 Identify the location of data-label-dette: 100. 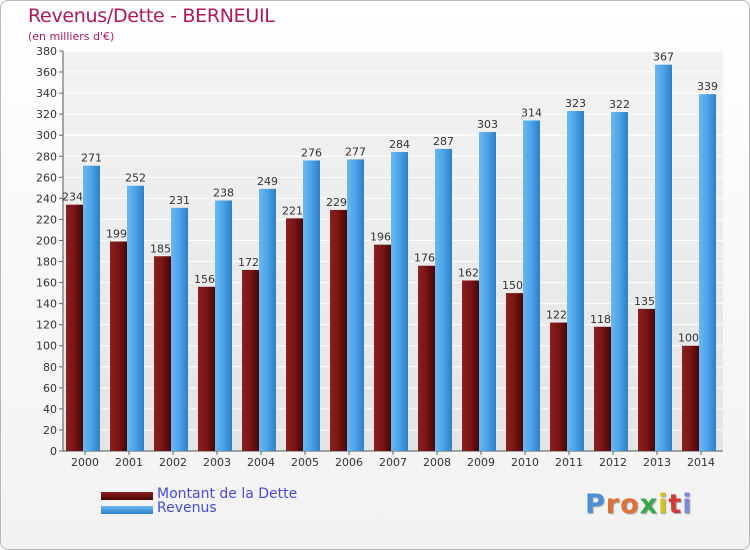
(688, 338).